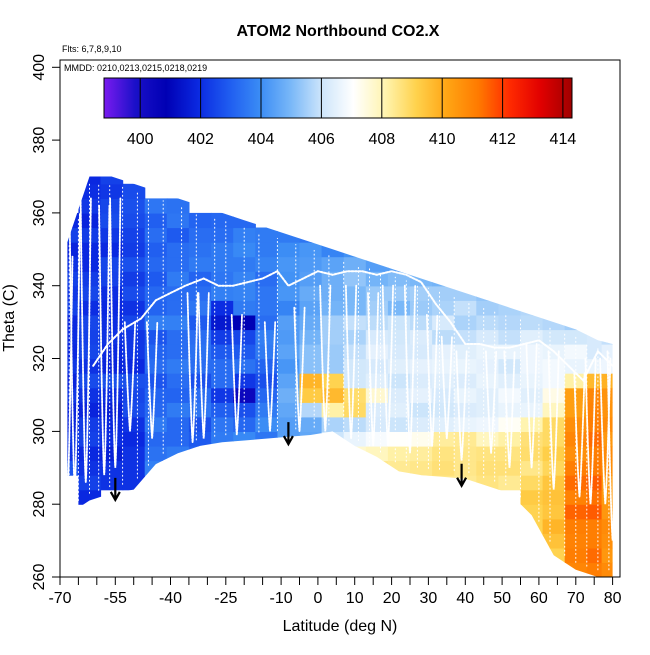 The image size is (650, 655). Describe the element at coordinates (576, 598) in the screenshot. I see `x-tick-label: 70` at that location.